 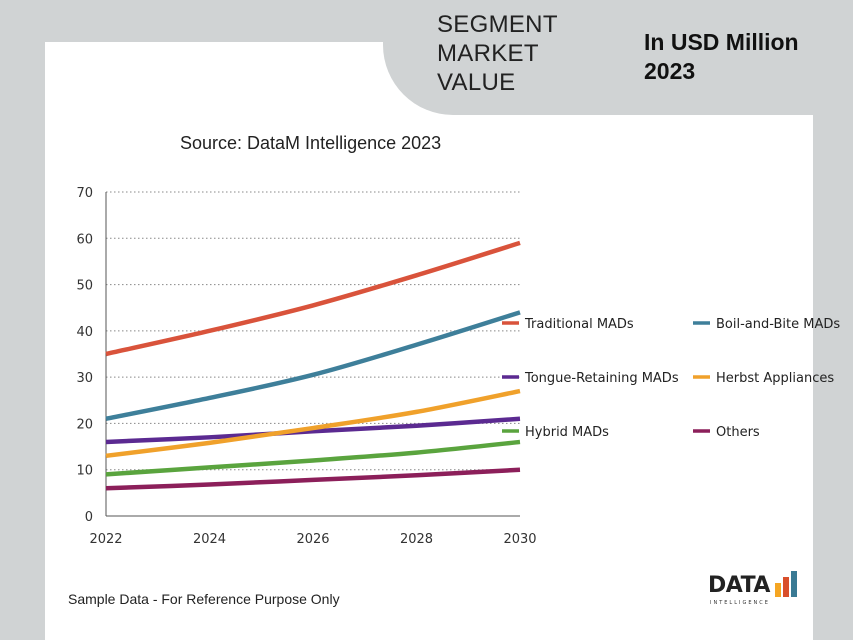 I want to click on legend-label: Traditional MADs, so click(x=579, y=324).